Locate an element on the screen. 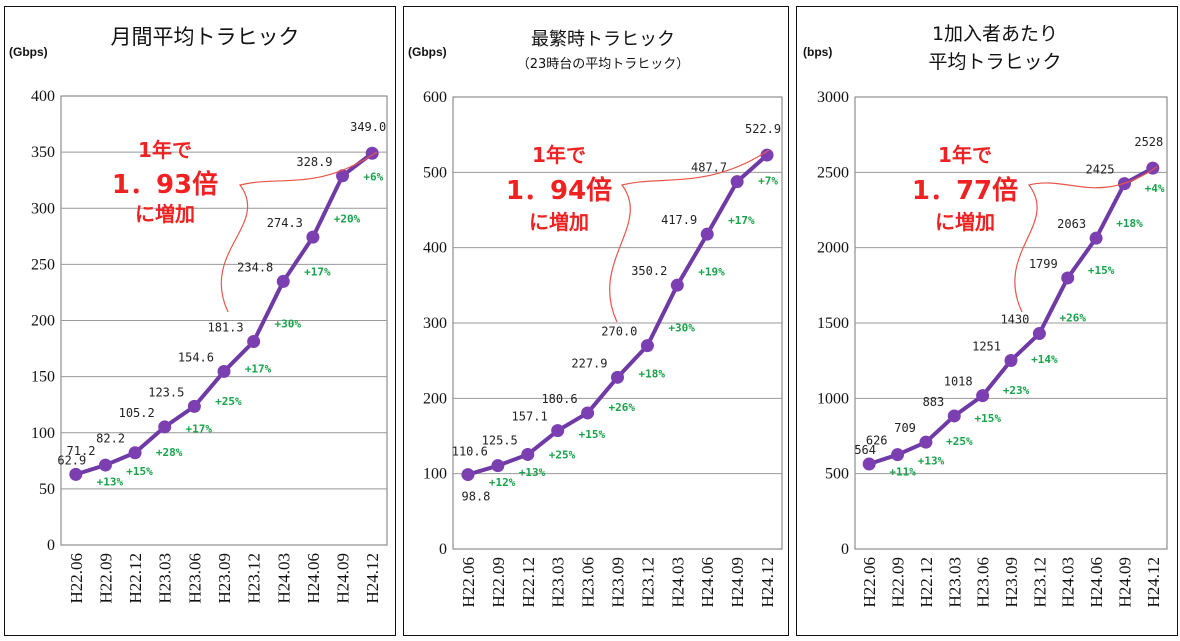  data-label: 1251 is located at coordinates (986, 347).